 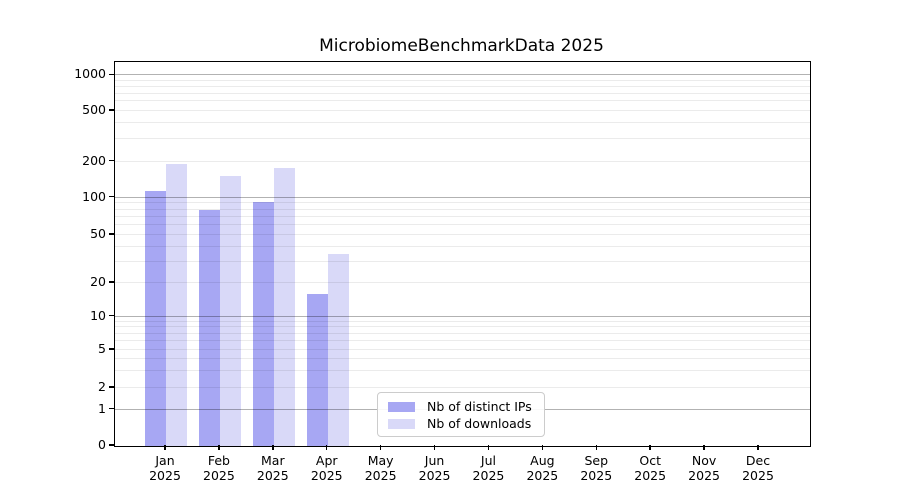 I want to click on bar-distinct-ips-mar, so click(x=263, y=324).